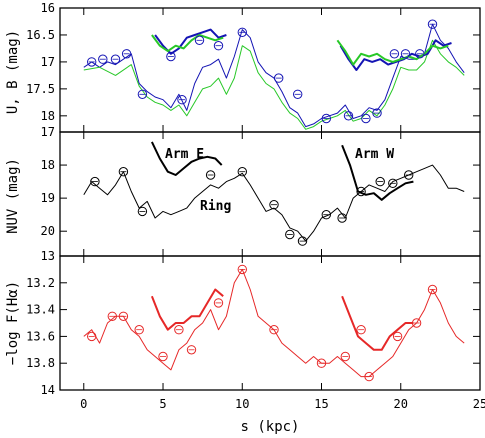 This screenshot has width=485, height=438. What do you see at coordinates (13, 196) in the screenshot?
I see `ylabel-middle: NUV (mag)` at bounding box center [13, 196].